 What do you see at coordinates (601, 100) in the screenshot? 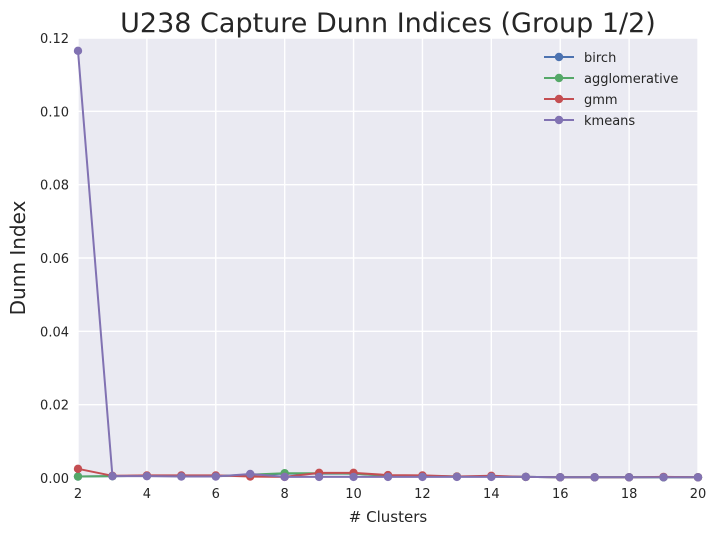
I see `legend-label-gmm: gmm` at bounding box center [601, 100].